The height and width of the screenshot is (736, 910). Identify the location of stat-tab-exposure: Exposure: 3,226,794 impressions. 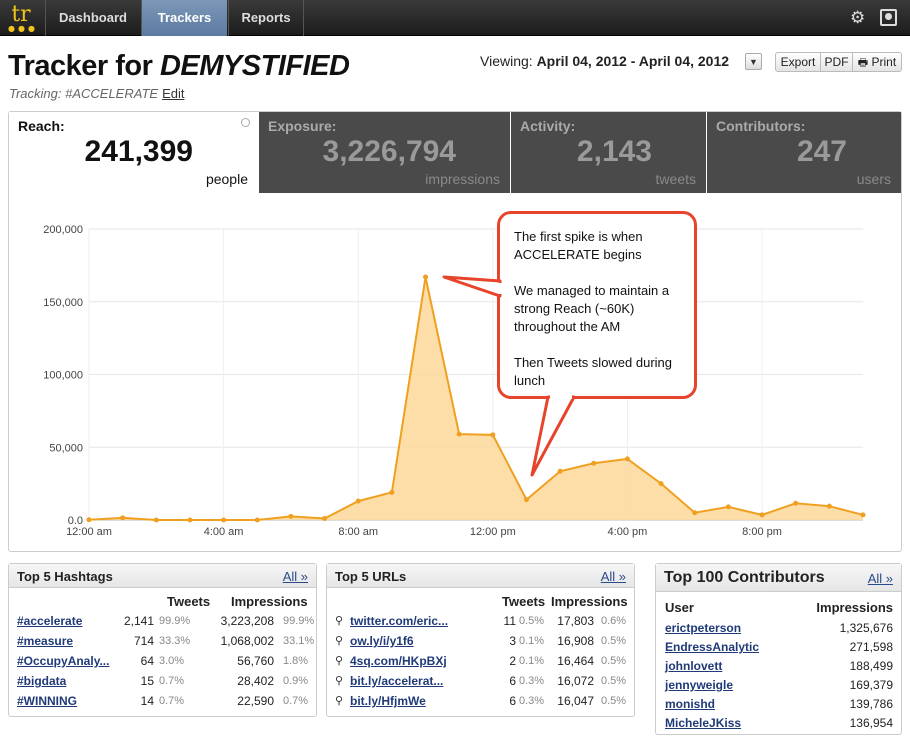
(384, 152).